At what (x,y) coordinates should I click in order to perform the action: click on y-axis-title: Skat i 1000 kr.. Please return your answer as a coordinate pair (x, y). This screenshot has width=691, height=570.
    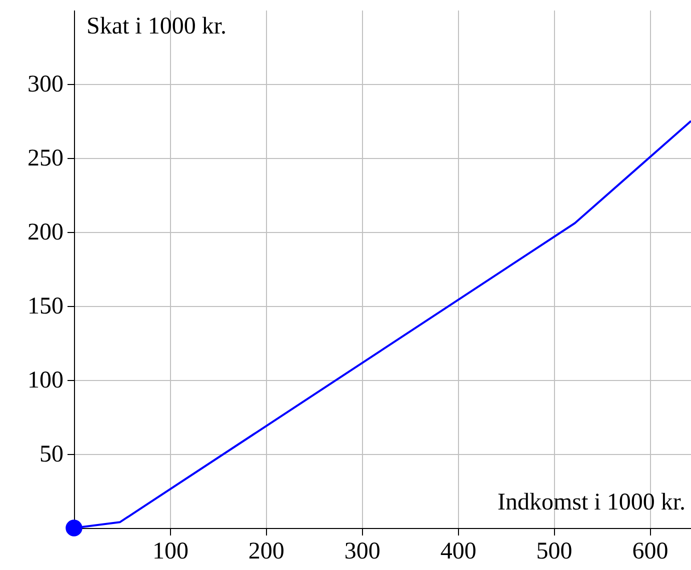
    Looking at the image, I should click on (156, 27).